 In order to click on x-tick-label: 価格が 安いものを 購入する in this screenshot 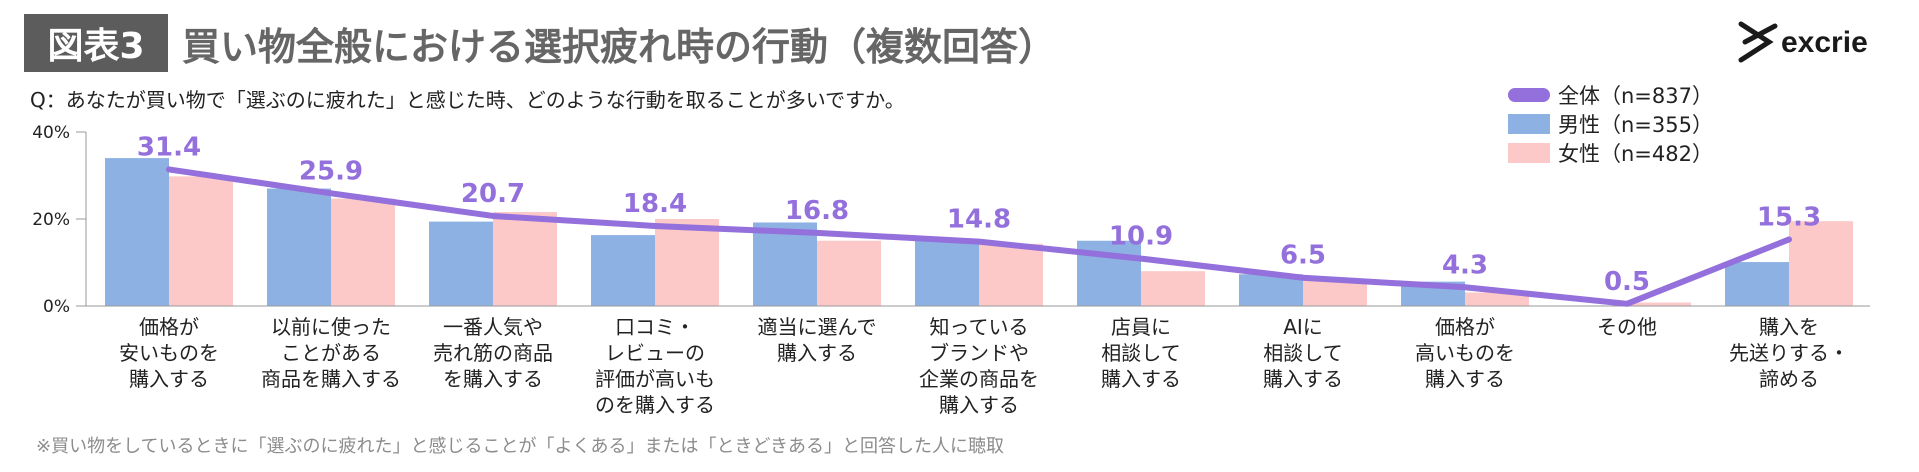, I will do `click(169, 353)`.